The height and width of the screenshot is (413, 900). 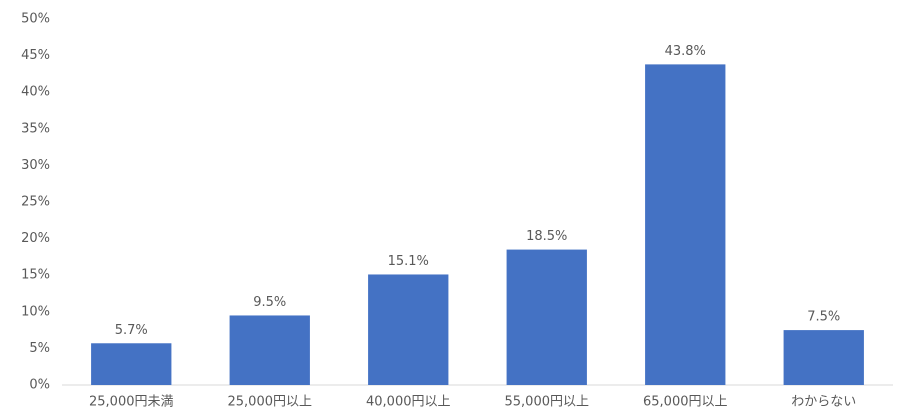 I want to click on x-tick-label: わからない, so click(x=823, y=402).